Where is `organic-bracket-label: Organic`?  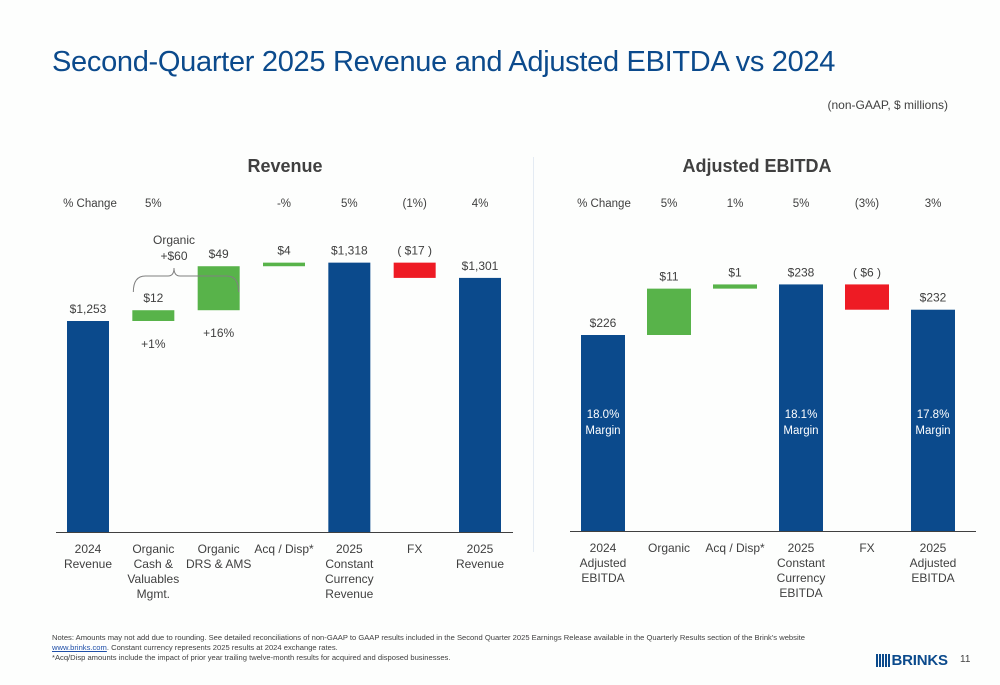
organic-bracket-label: Organic is located at coordinates (174, 240).